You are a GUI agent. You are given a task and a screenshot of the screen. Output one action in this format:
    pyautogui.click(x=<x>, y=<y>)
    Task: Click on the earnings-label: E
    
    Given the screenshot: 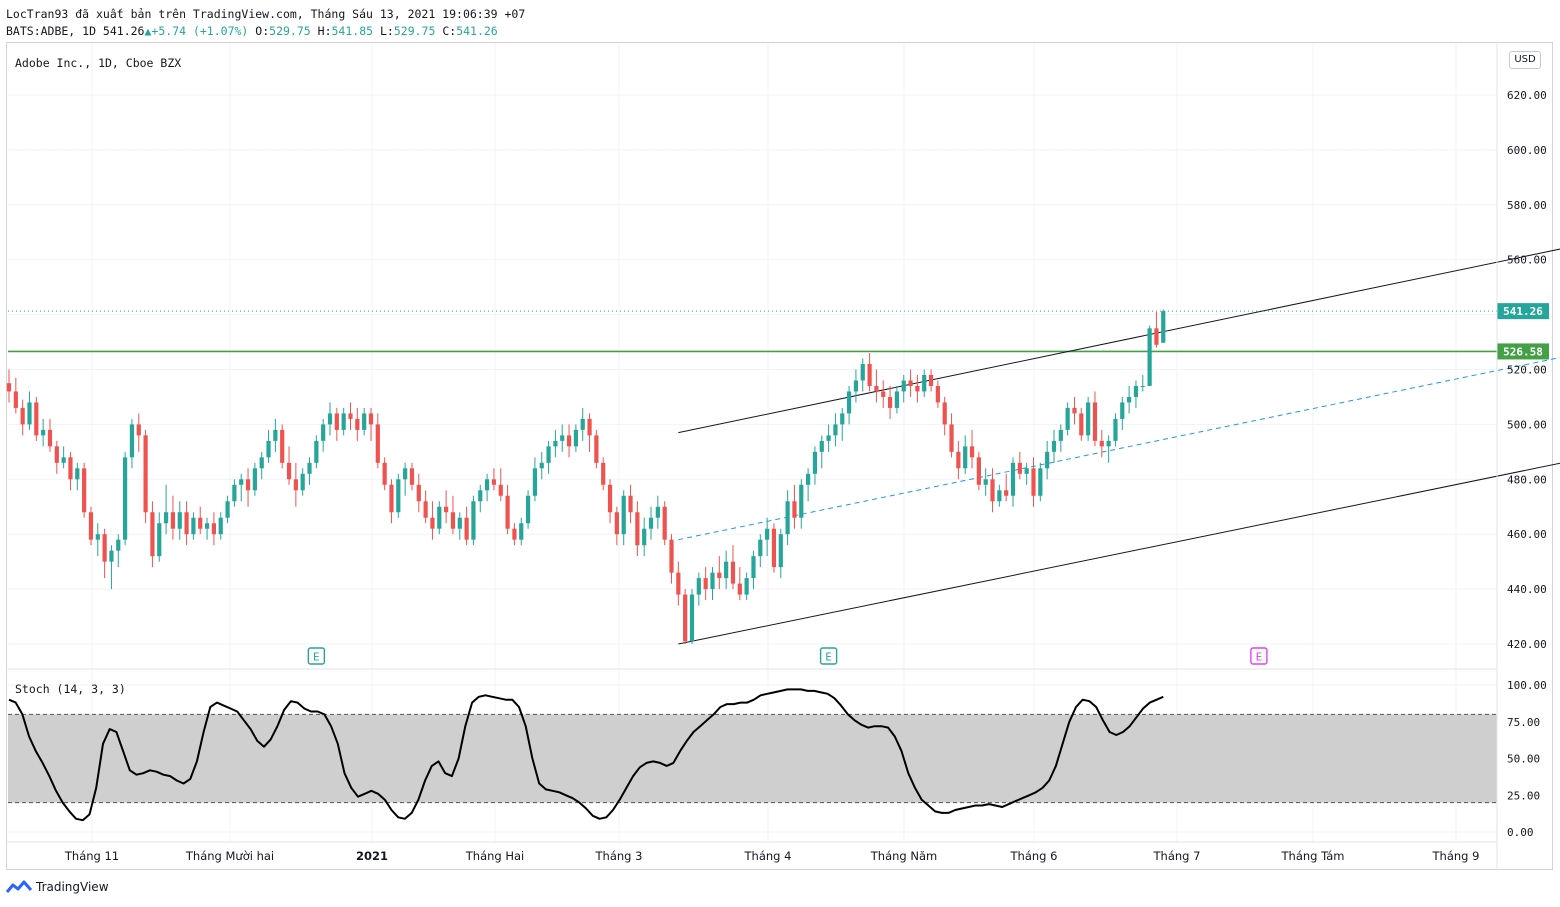 What is the action you would take?
    pyautogui.click(x=828, y=657)
    